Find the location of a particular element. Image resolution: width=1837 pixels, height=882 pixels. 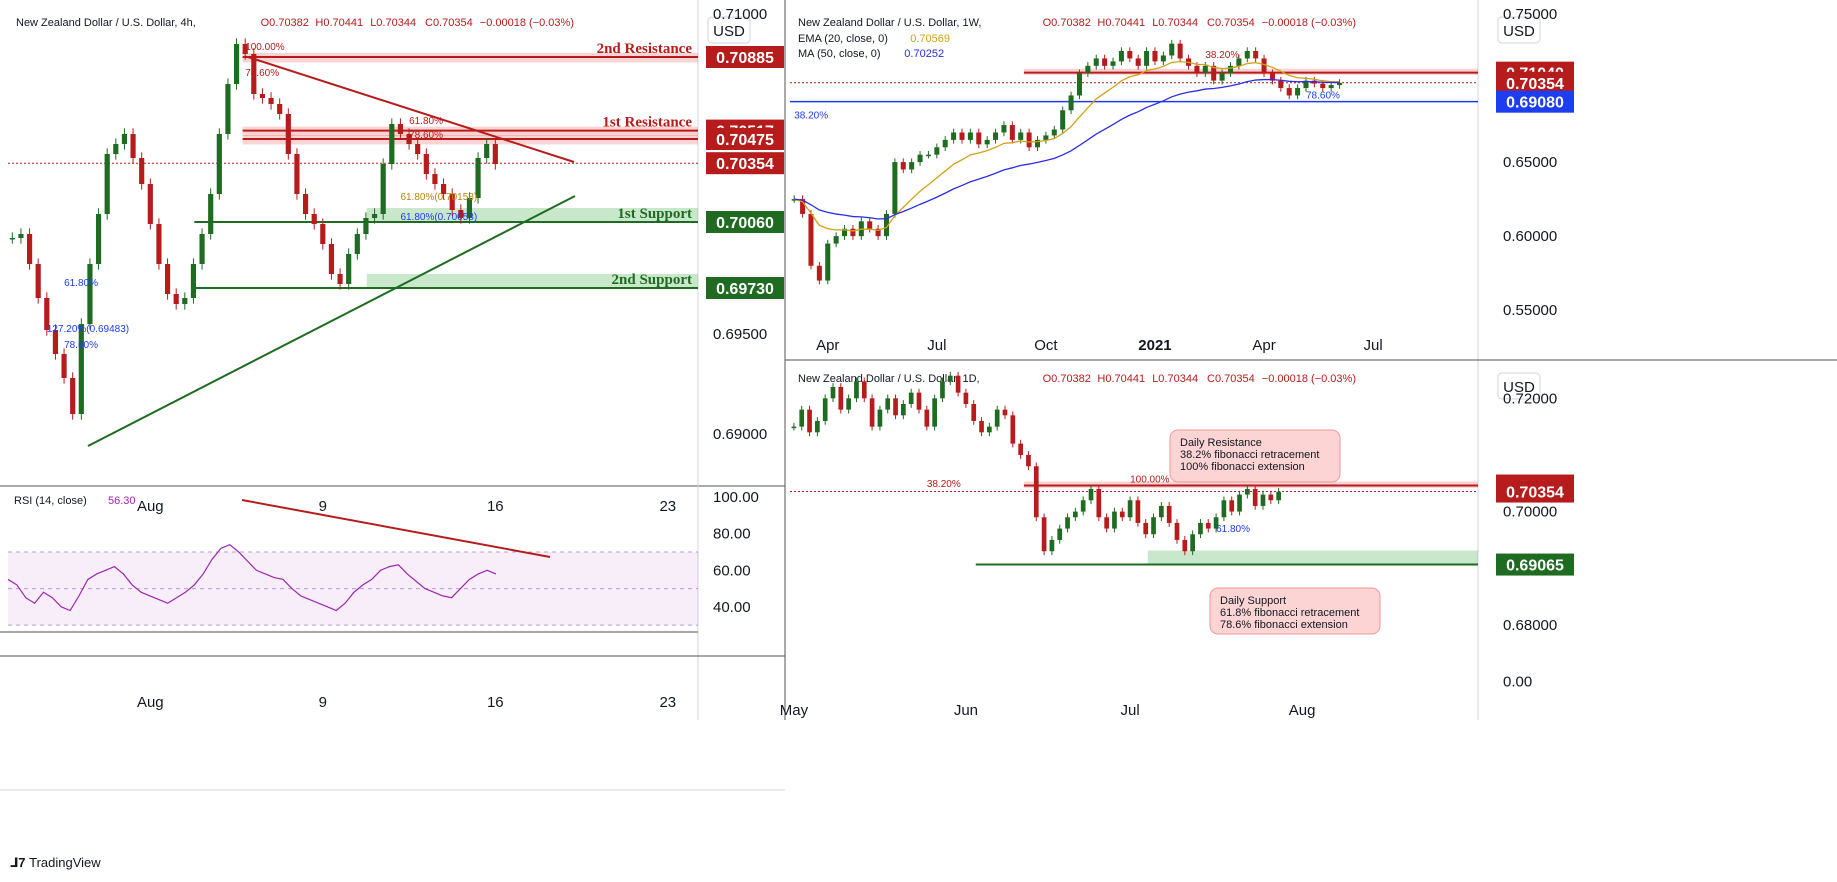

price-tag-value: 0.70885 is located at coordinates (745, 58).